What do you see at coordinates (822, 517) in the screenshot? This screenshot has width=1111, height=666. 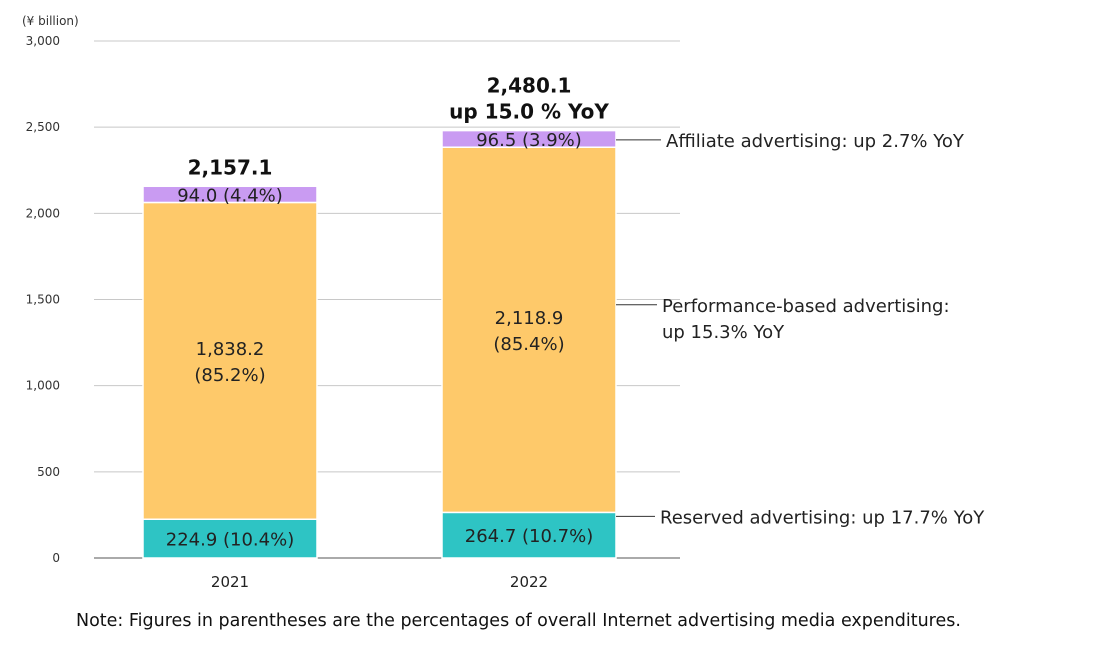 I see `legend-label-reserved: Reserved advertising: up 17.7% YoY` at bounding box center [822, 517].